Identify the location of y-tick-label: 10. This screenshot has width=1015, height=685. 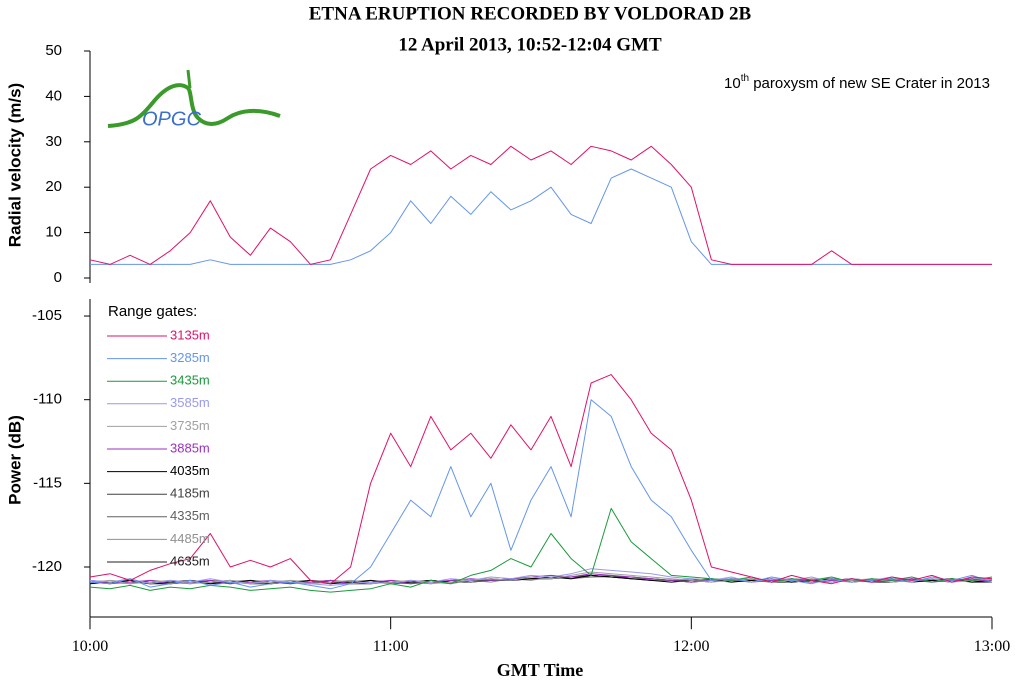
(53, 232).